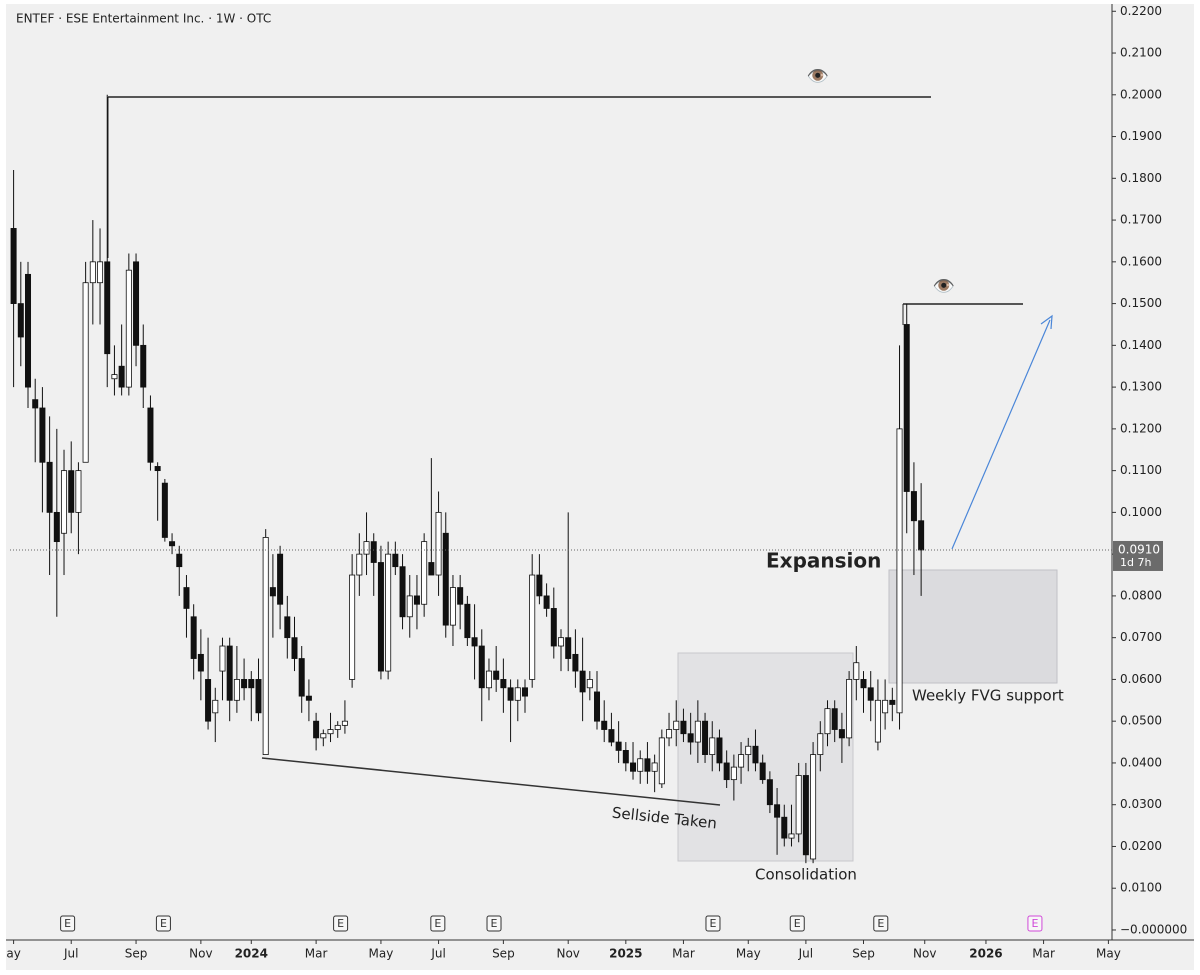 This screenshot has width=1200, height=975. What do you see at coordinates (985, 954) in the screenshot?
I see `x-tick-label: 2026` at bounding box center [985, 954].